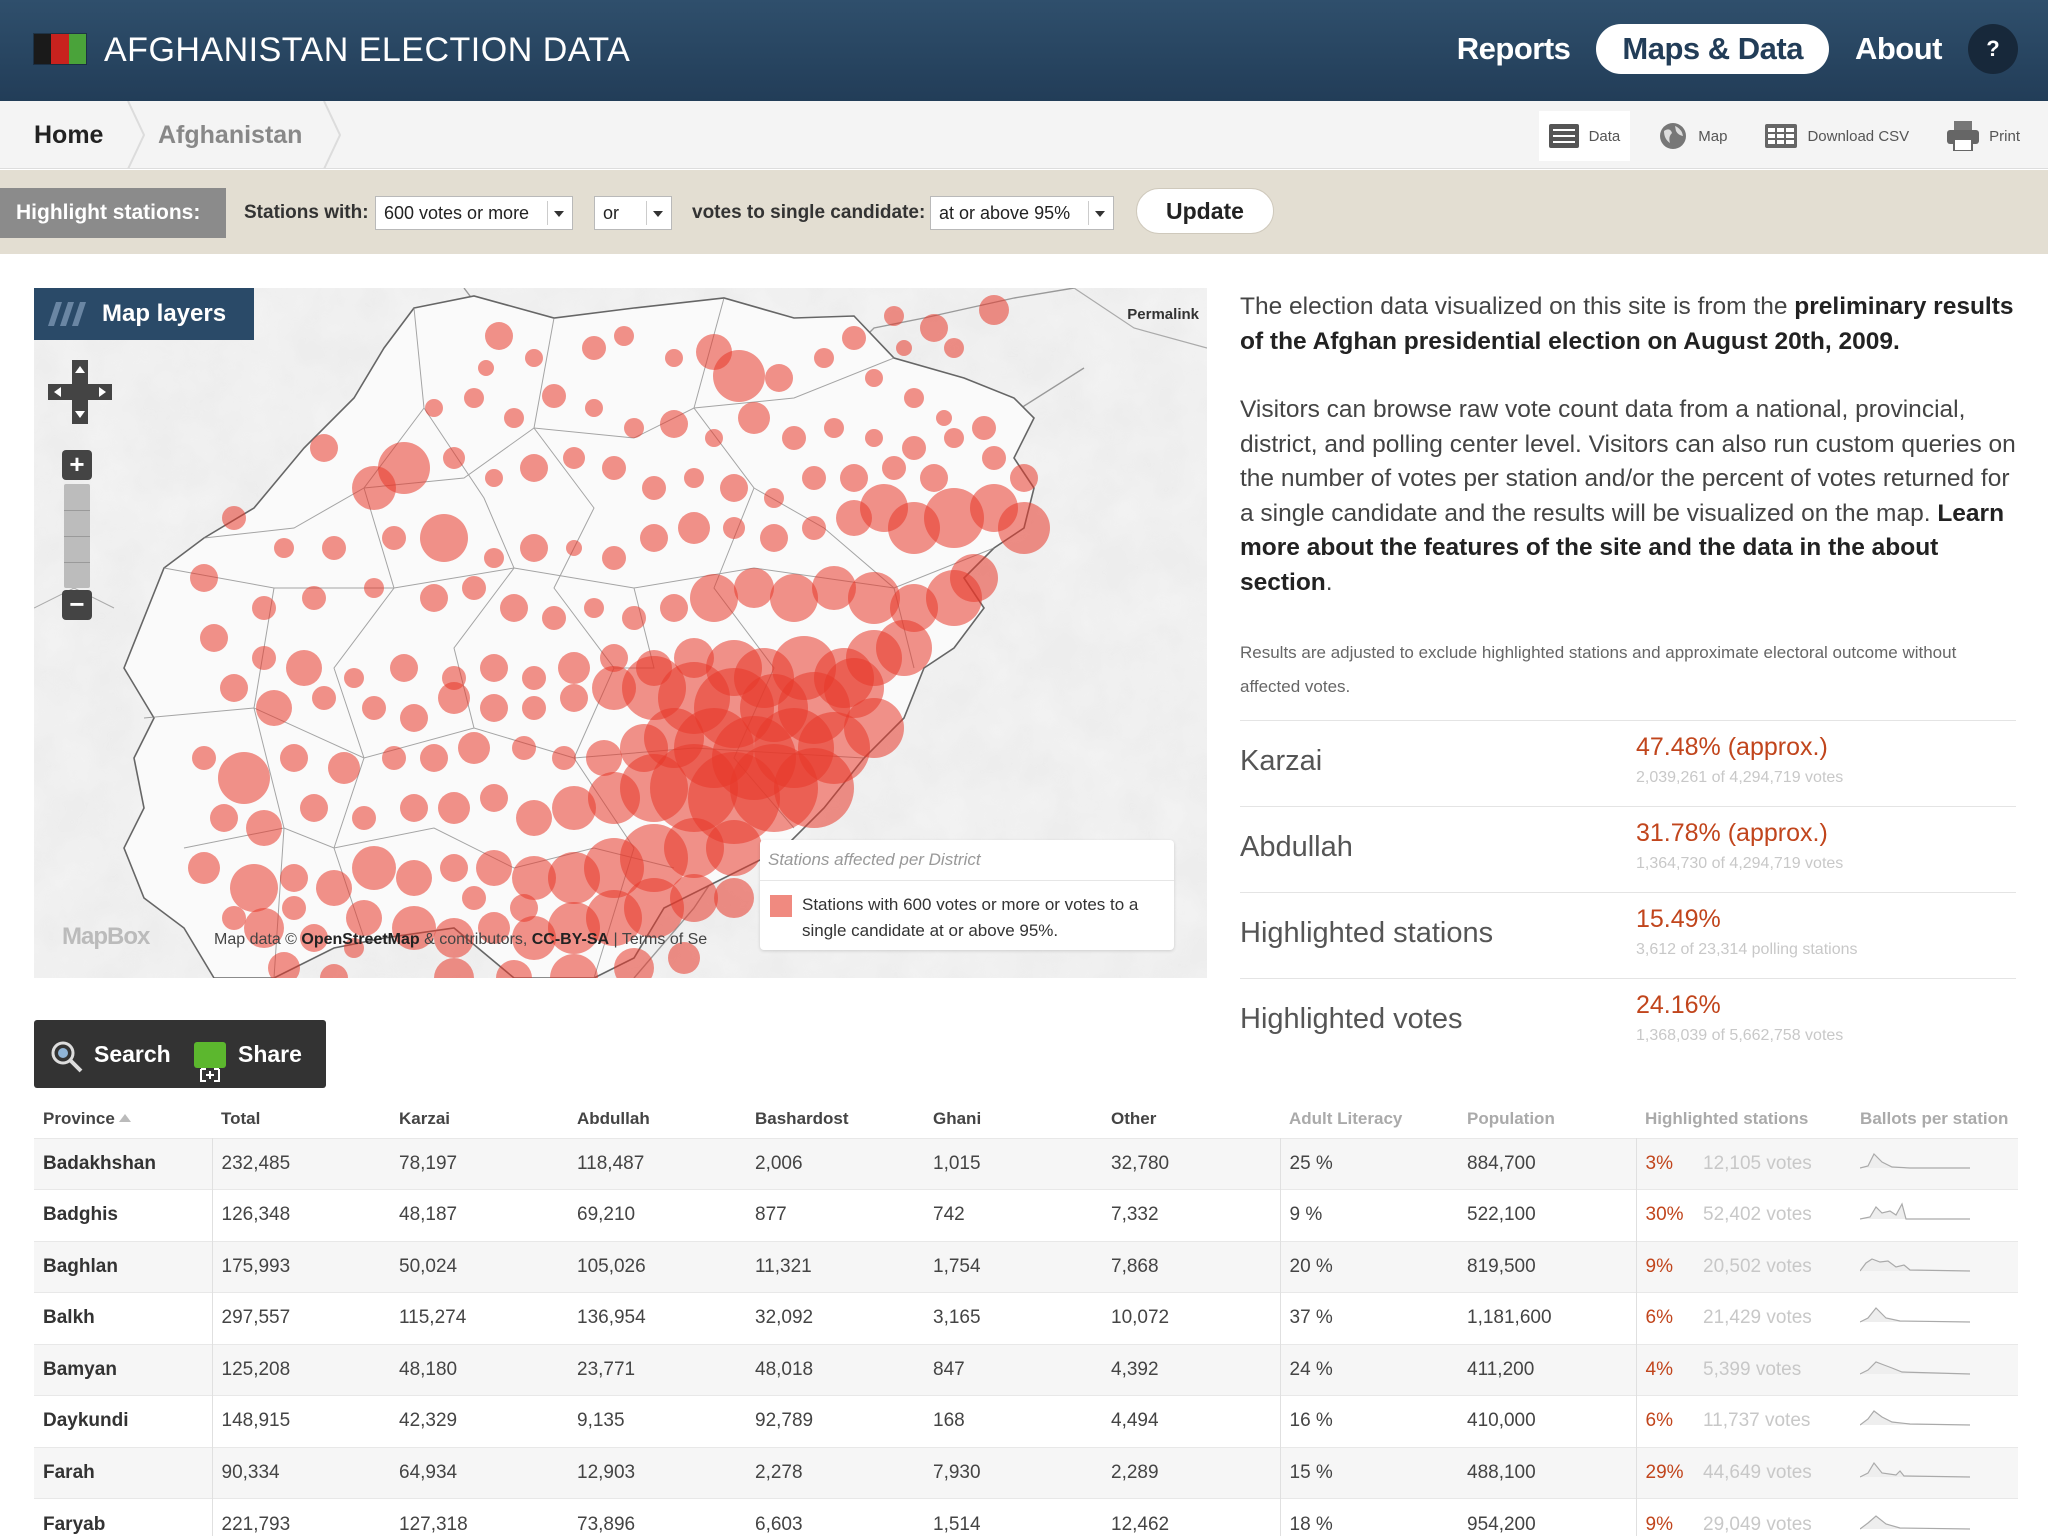 The width and height of the screenshot is (2048, 1536). What do you see at coordinates (241, 1118) in the screenshot?
I see `column-total: Total` at bounding box center [241, 1118].